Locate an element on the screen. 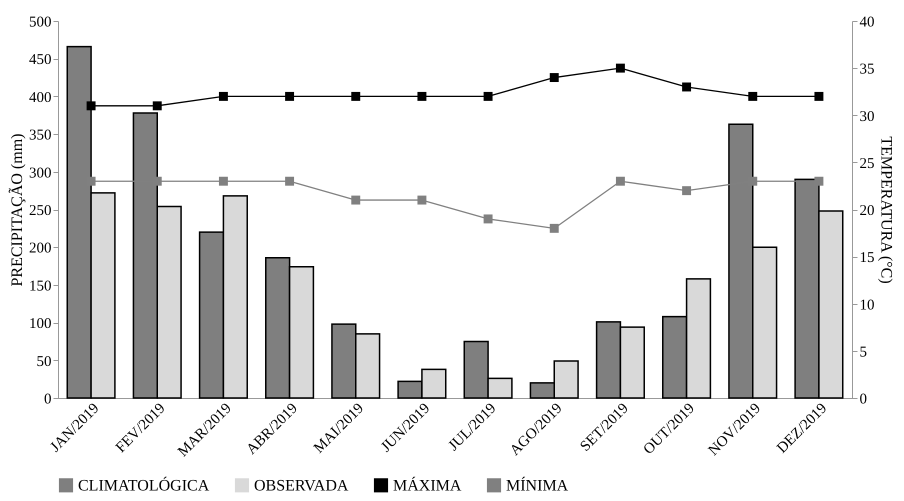  y2-tick-label: 0 is located at coordinates (863, 400).